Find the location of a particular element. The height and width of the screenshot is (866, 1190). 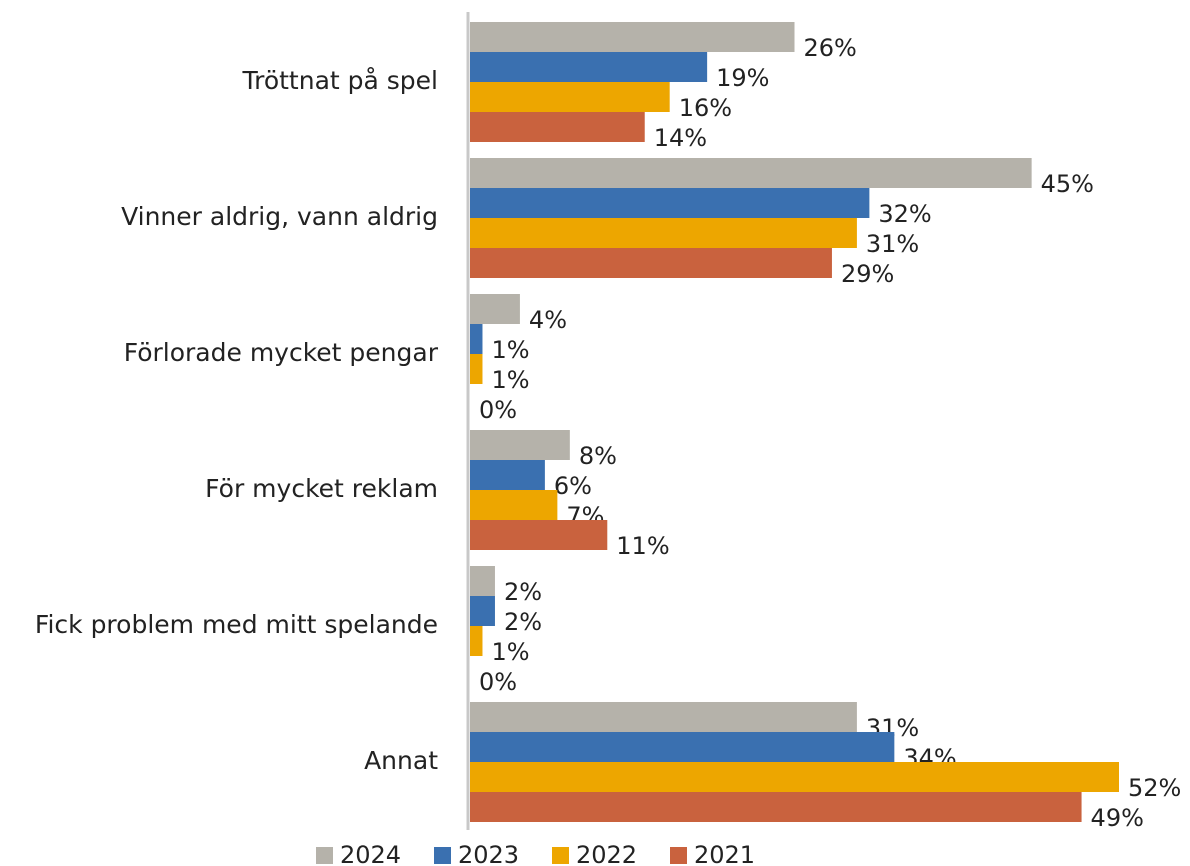

category-label: Tröttnat på spel is located at coordinates (340, 80).